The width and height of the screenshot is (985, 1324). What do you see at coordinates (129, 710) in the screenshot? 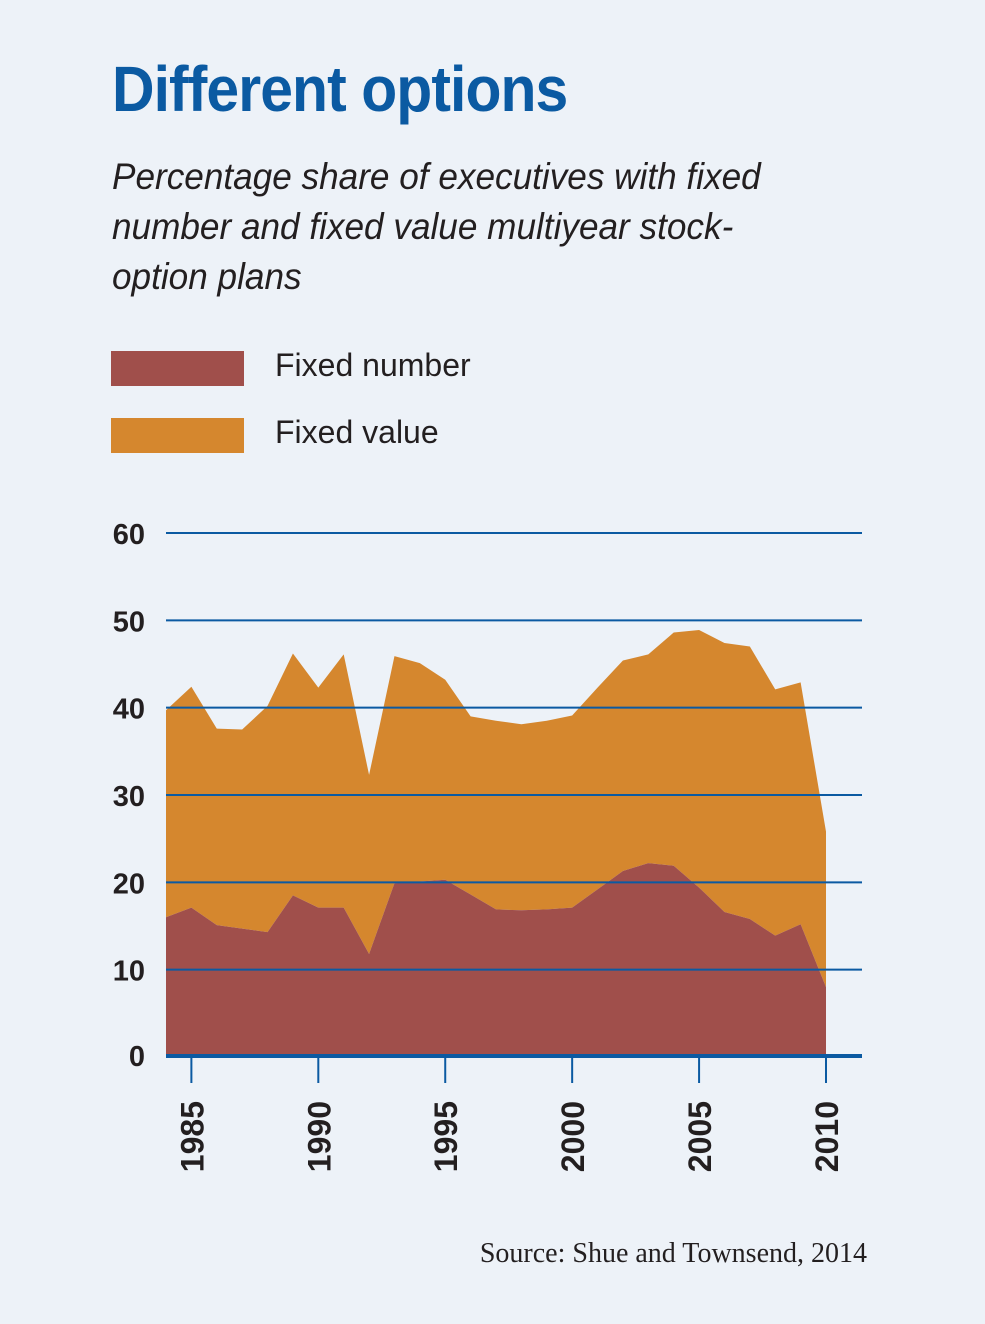
I see `y-tick-label: 40` at bounding box center [129, 710].